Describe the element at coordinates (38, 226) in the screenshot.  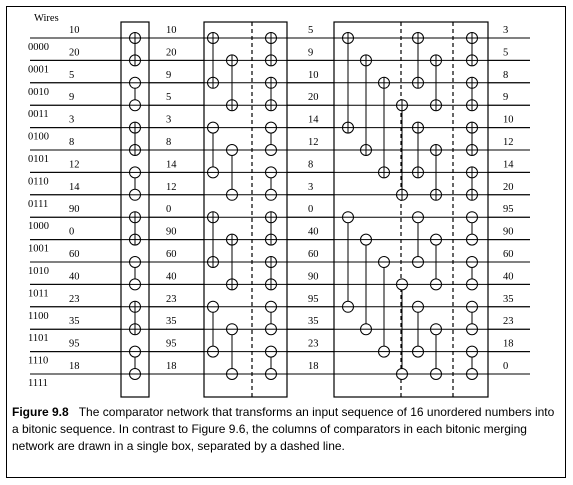
I see `wire-label: 1000` at that location.